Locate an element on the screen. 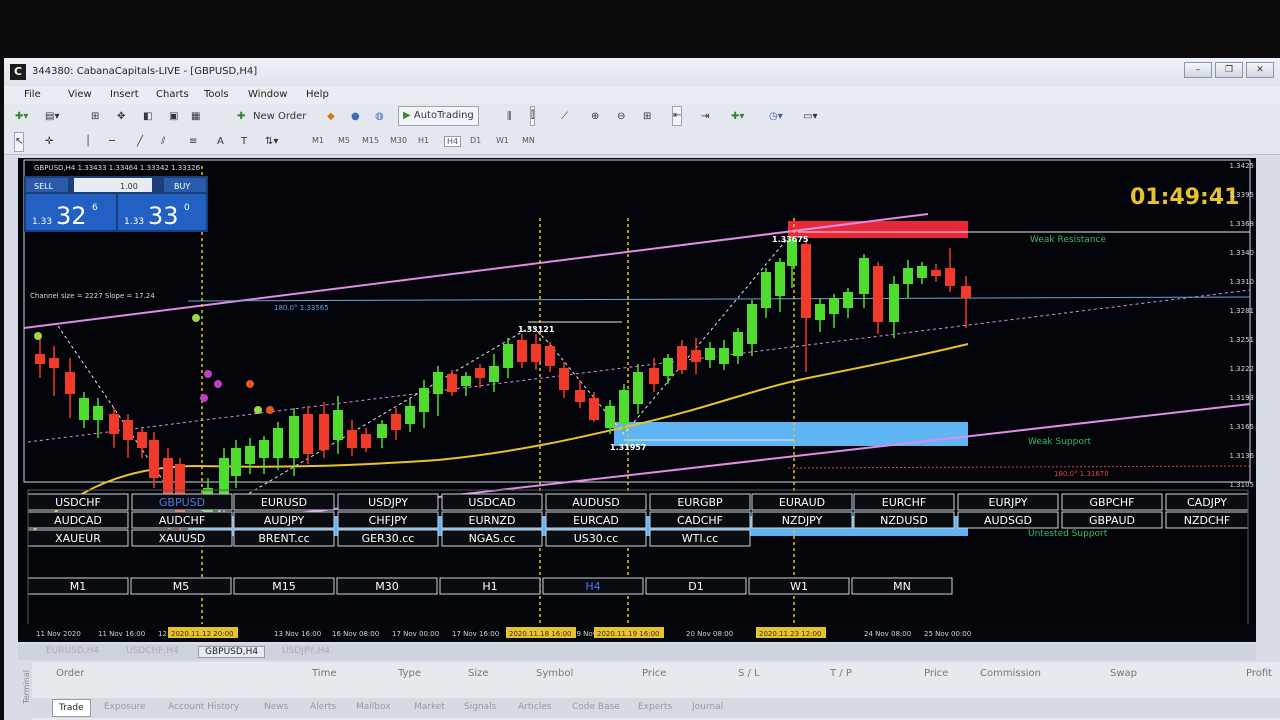  restore-button: ❐ is located at coordinates (1229, 70).